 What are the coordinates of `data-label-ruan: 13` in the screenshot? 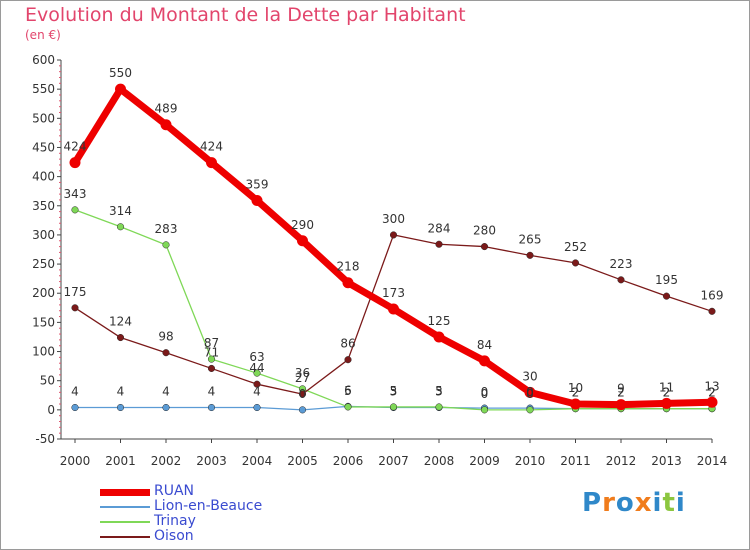 It's located at (711, 386).